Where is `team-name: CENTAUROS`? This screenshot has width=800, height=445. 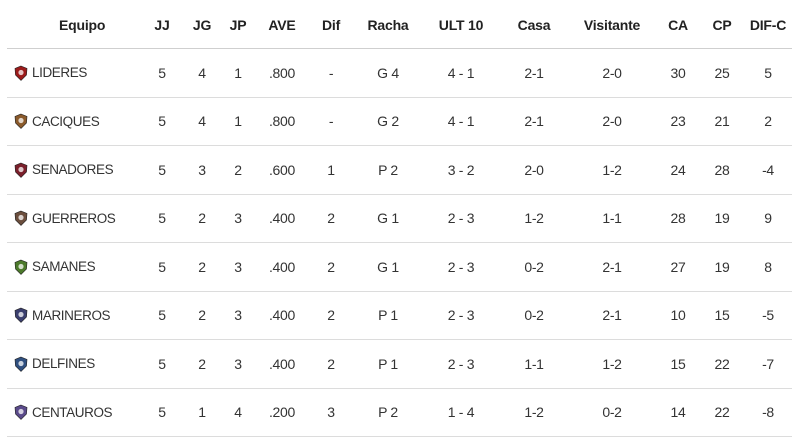 team-name: CENTAUROS is located at coordinates (72, 412).